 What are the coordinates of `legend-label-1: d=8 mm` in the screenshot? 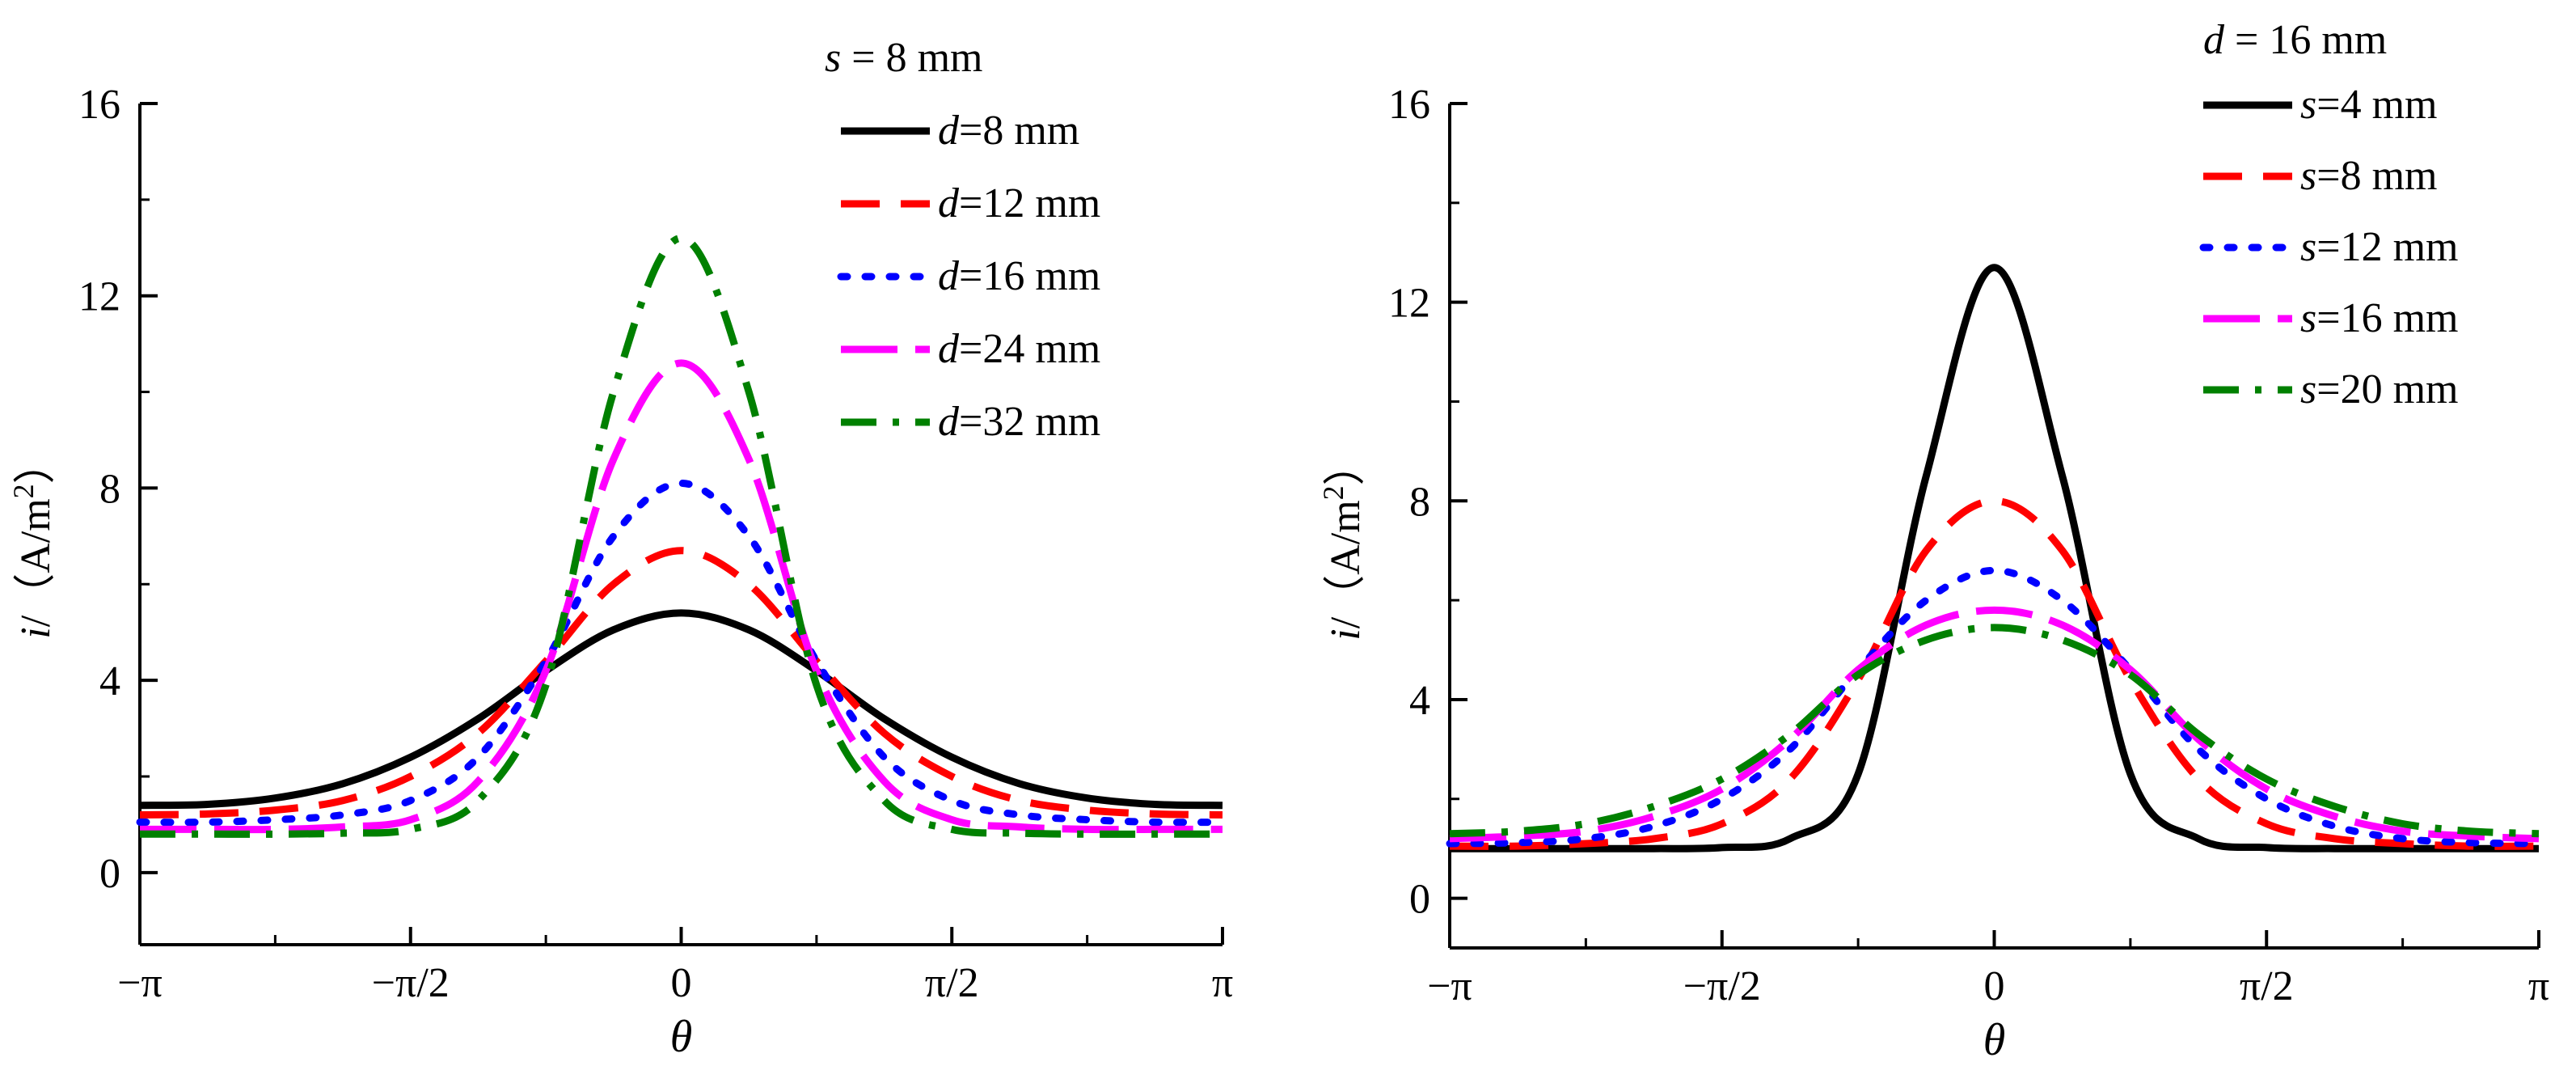 It's located at (1008, 131).